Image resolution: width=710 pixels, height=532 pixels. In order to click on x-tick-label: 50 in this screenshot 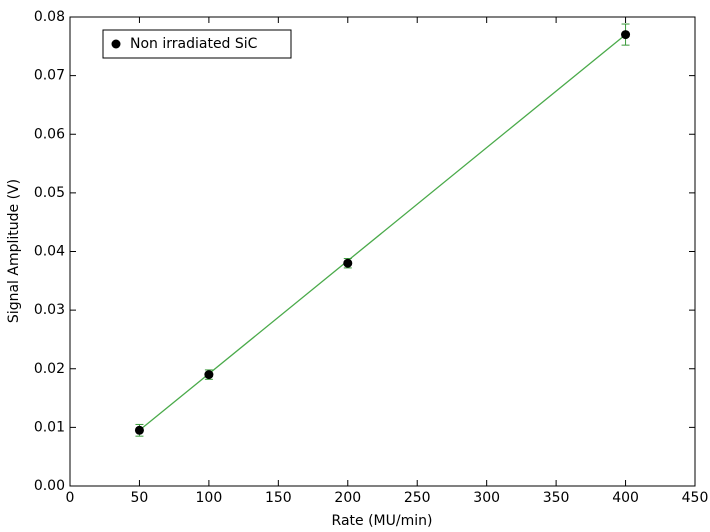, I will do `click(140, 498)`.